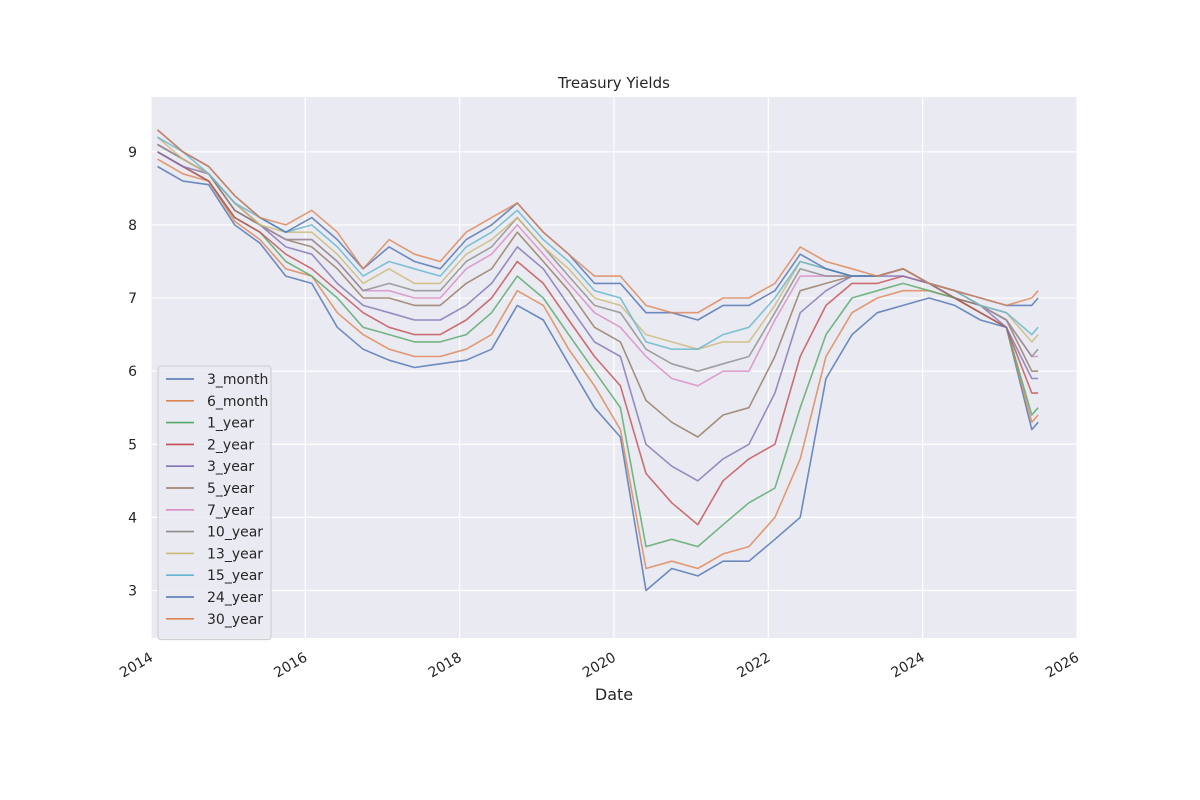  I want to click on y-tick-labels: 3 4 5 6 7 8 9, so click(132, 372).